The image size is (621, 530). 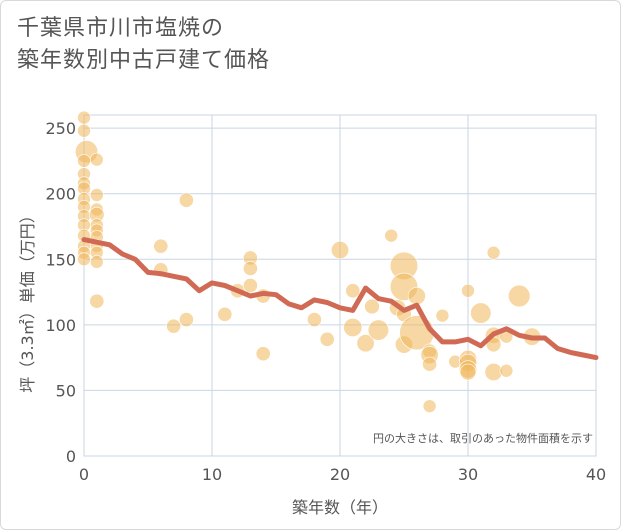 What do you see at coordinates (84, 474) in the screenshot?
I see `x-tick-label: 0` at bounding box center [84, 474].